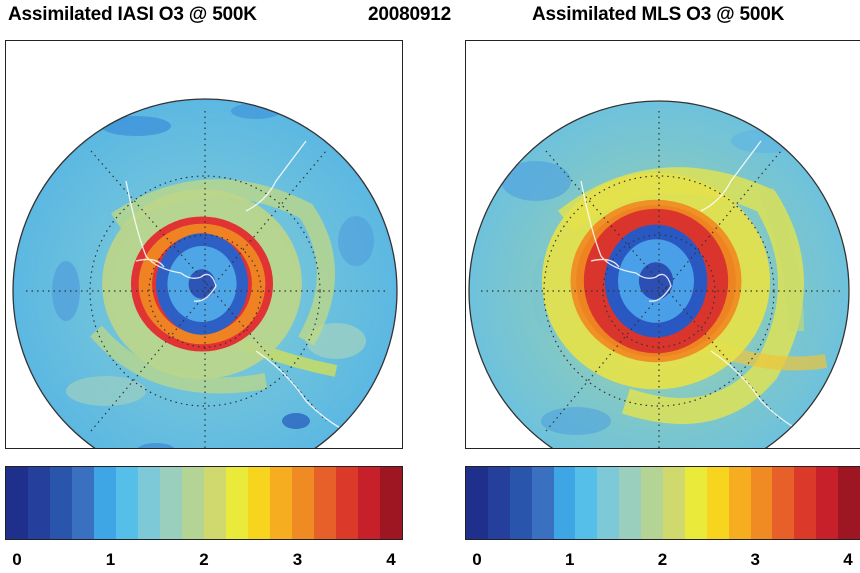 Image resolution: width=860 pixels, height=573 pixels. I want to click on mls-colorbar-ticks: 0 1 2 3 4, so click(662, 560).